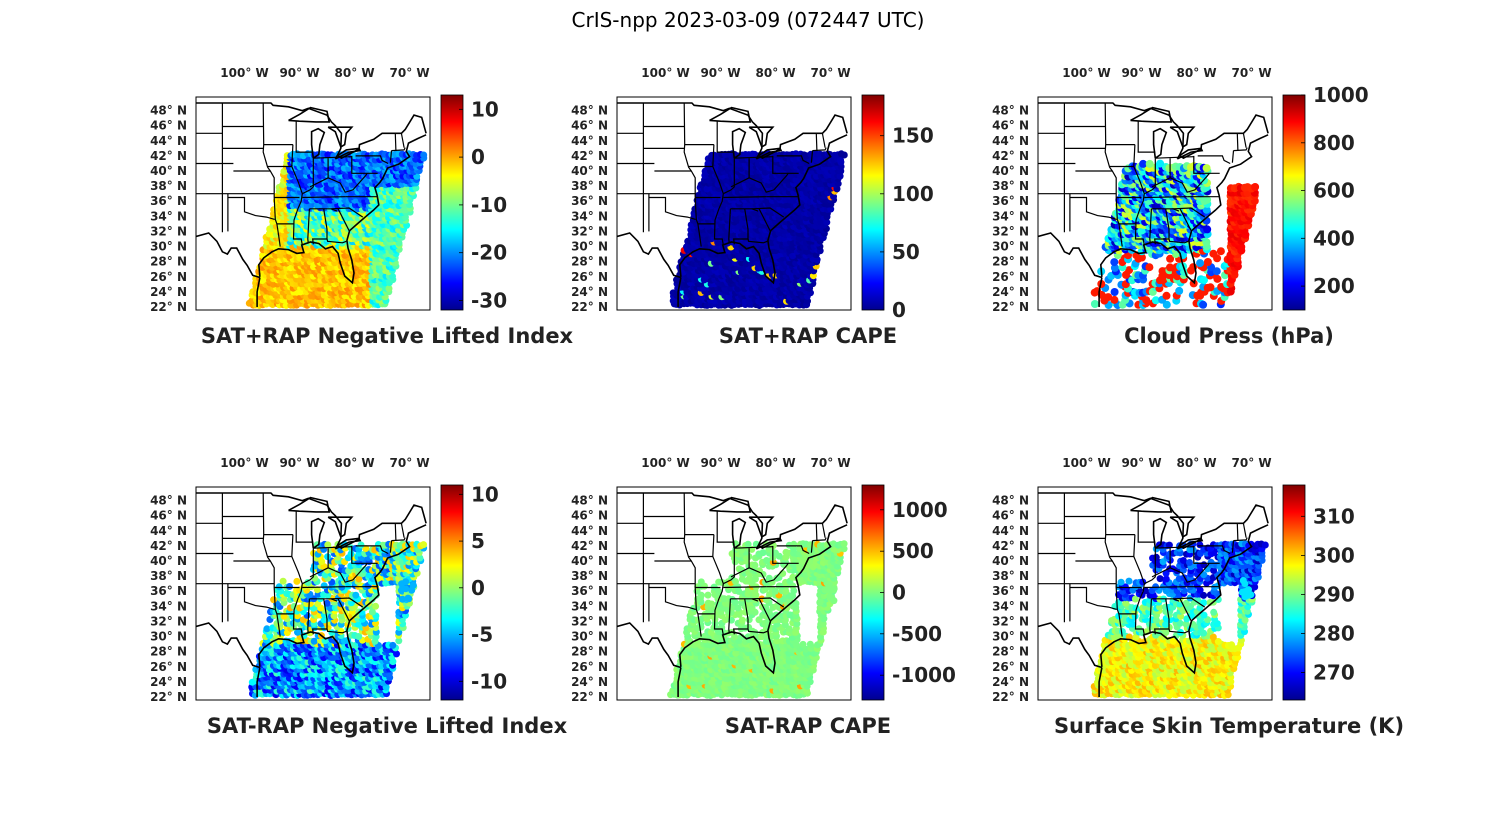 This screenshot has height=825, width=1500. Describe the element at coordinates (485, 109) in the screenshot. I see `colorbar-tick-label: 10` at that location.